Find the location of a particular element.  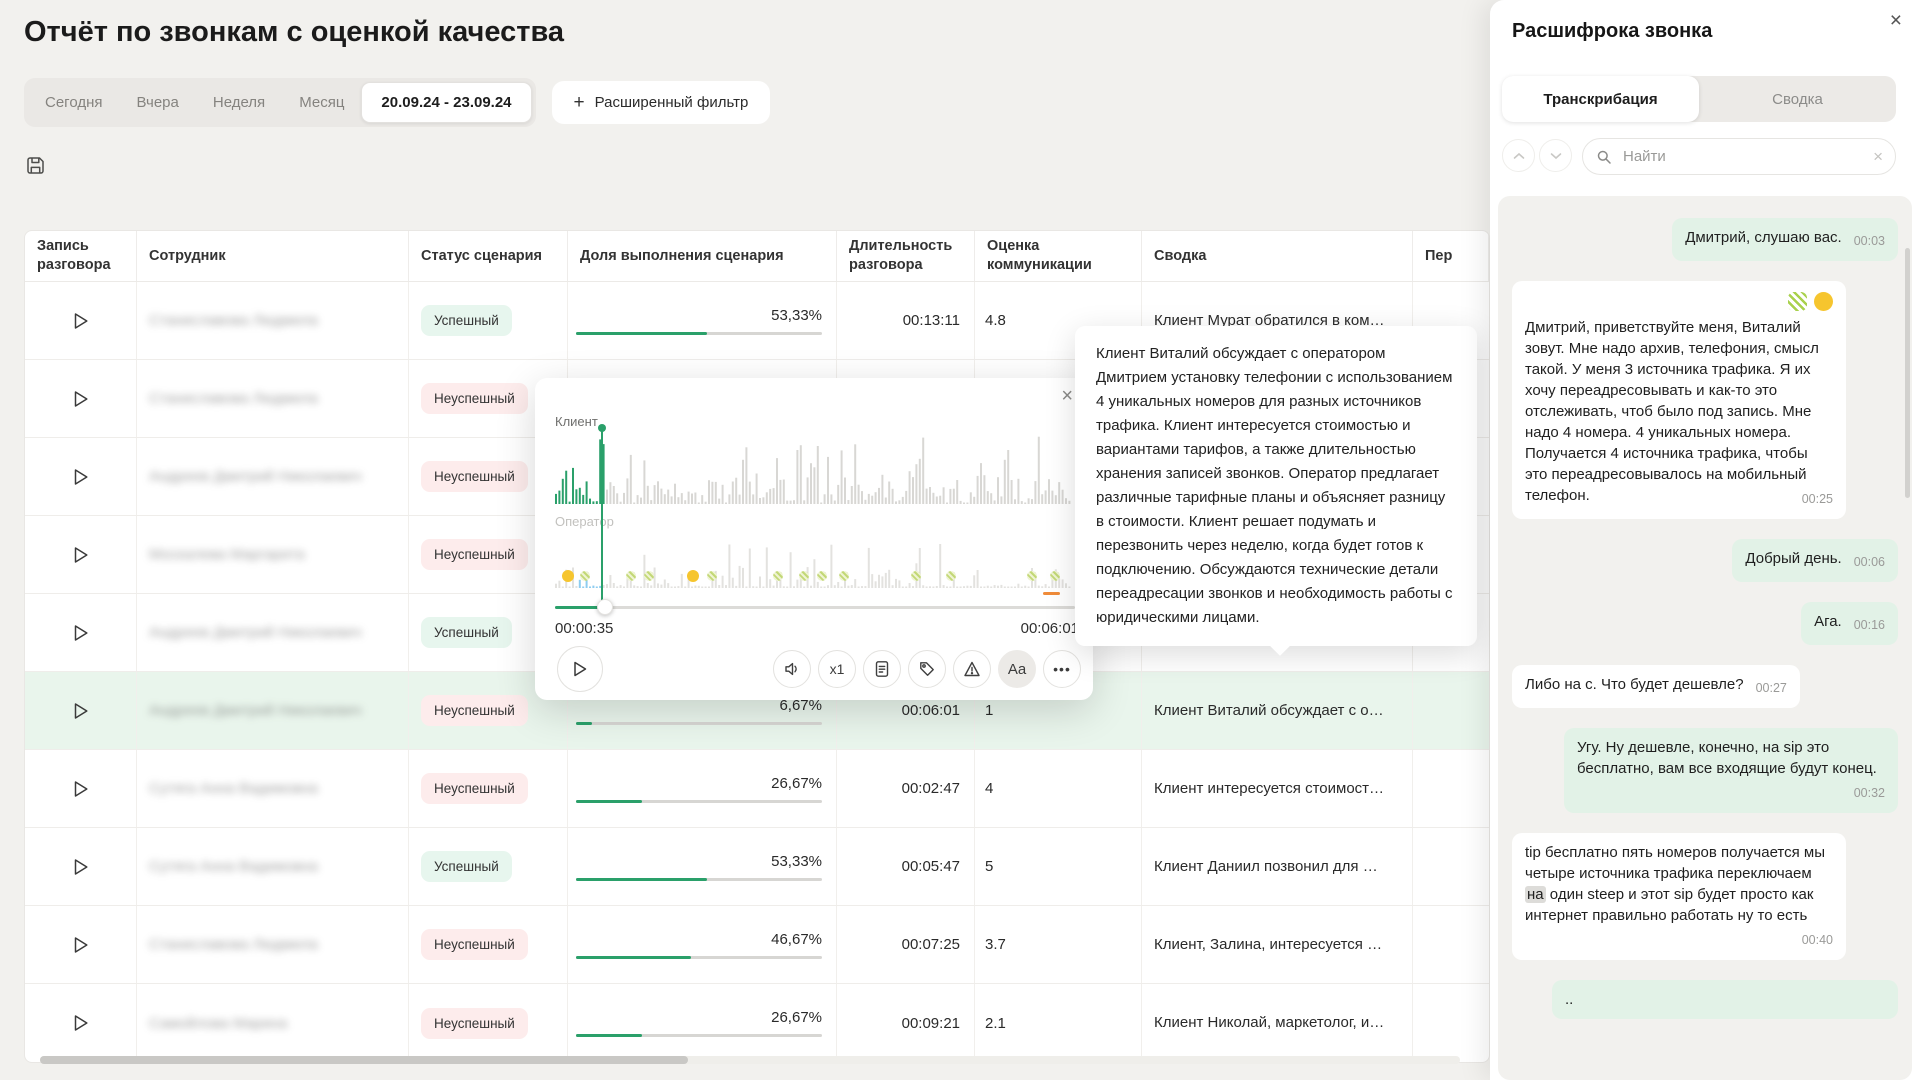

tag-button is located at coordinates (927, 669).